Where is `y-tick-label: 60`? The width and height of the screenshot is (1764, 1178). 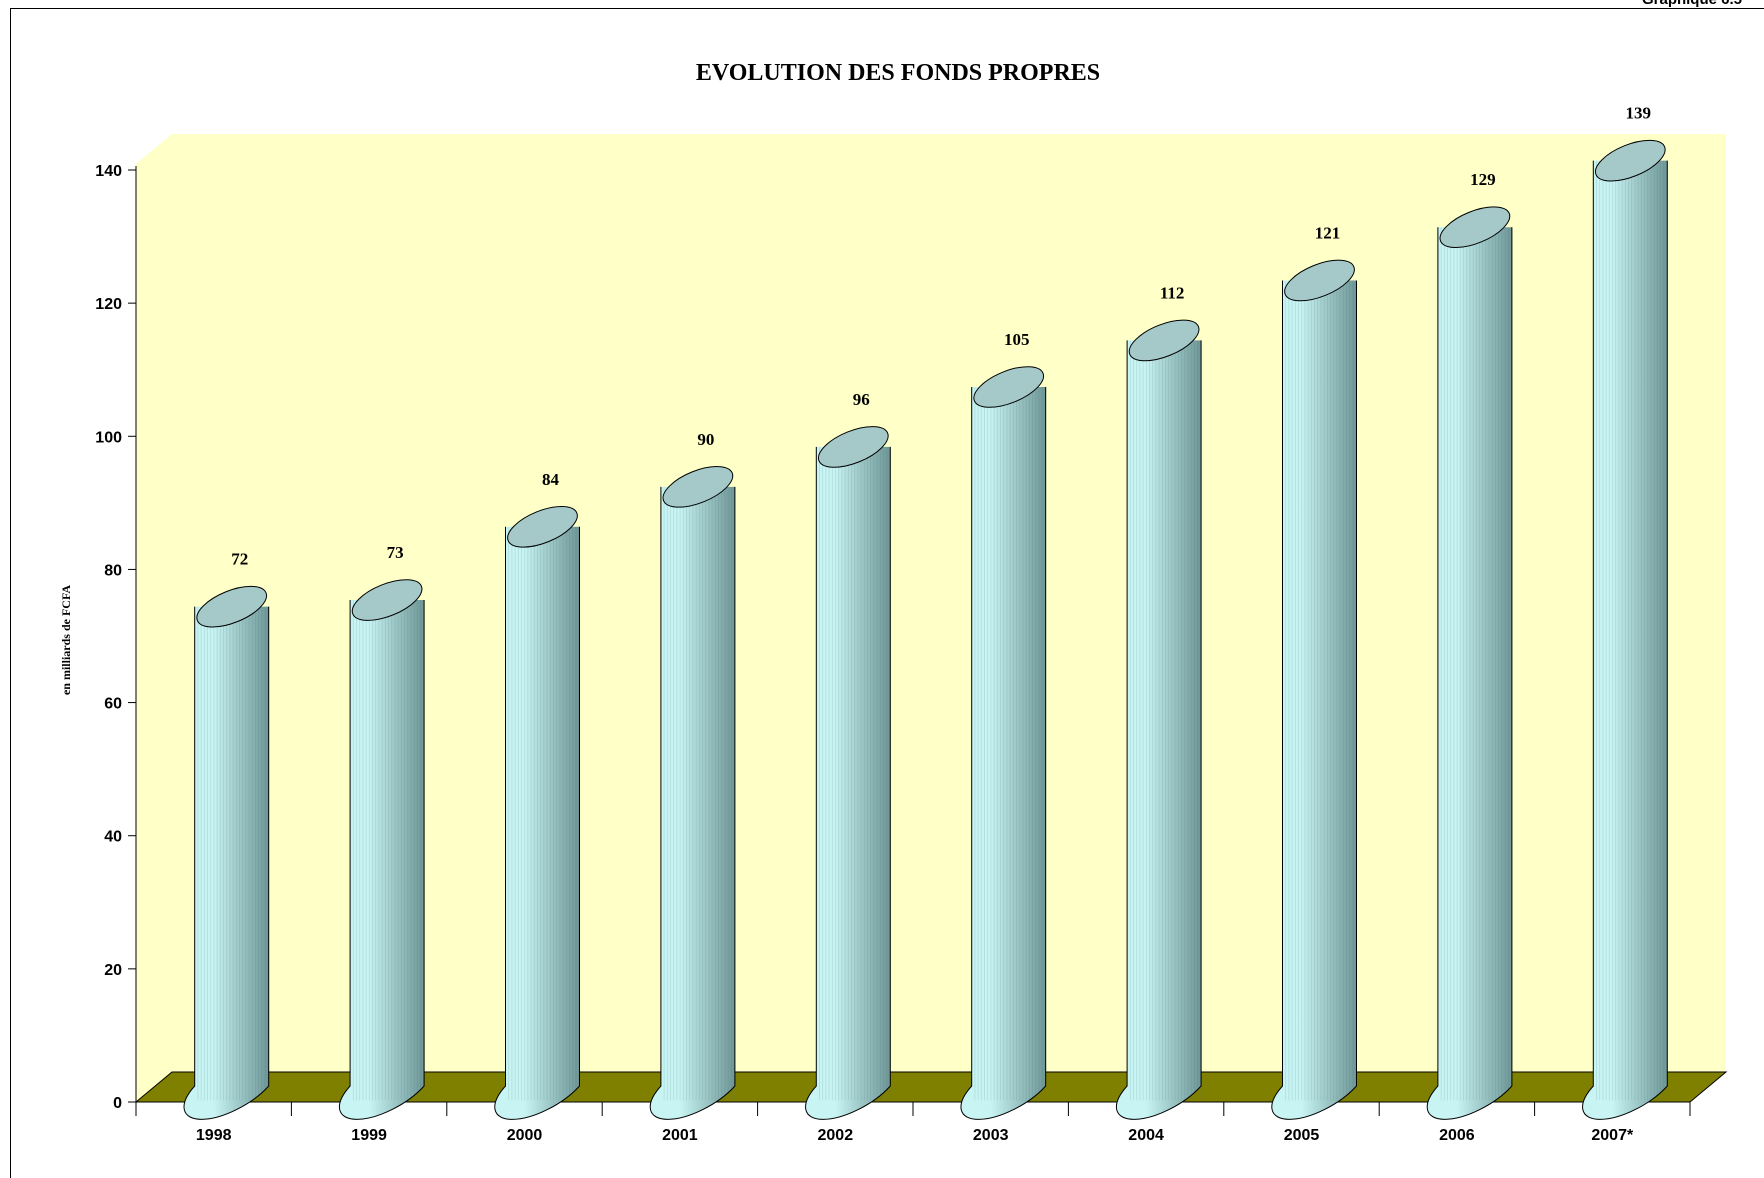 y-tick-label: 60 is located at coordinates (113, 704).